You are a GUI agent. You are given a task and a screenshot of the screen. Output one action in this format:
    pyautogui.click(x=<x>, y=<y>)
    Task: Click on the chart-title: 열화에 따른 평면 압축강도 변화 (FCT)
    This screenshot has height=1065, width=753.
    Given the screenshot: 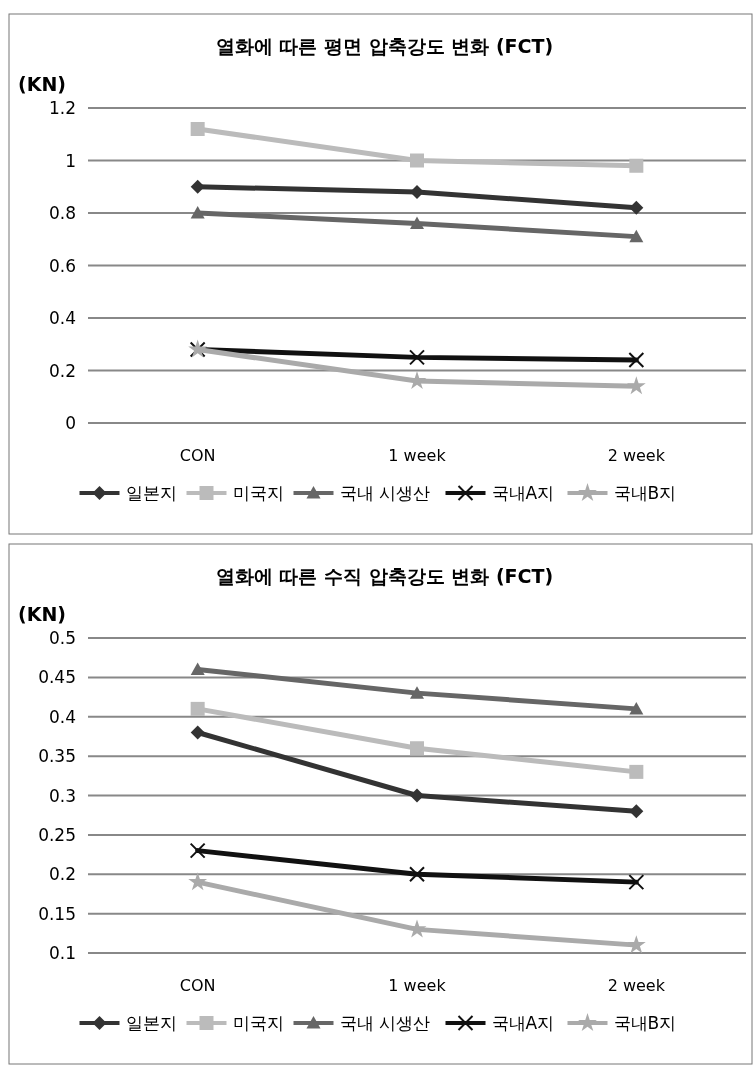 What is the action you would take?
    pyautogui.click(x=384, y=46)
    